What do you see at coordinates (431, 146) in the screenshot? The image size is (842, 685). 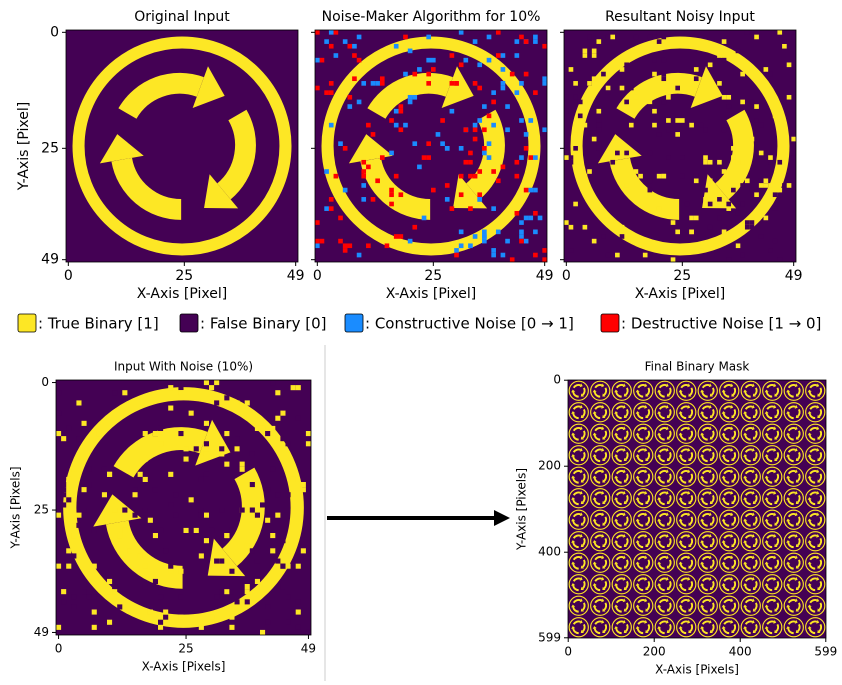 I see `image` at bounding box center [431, 146].